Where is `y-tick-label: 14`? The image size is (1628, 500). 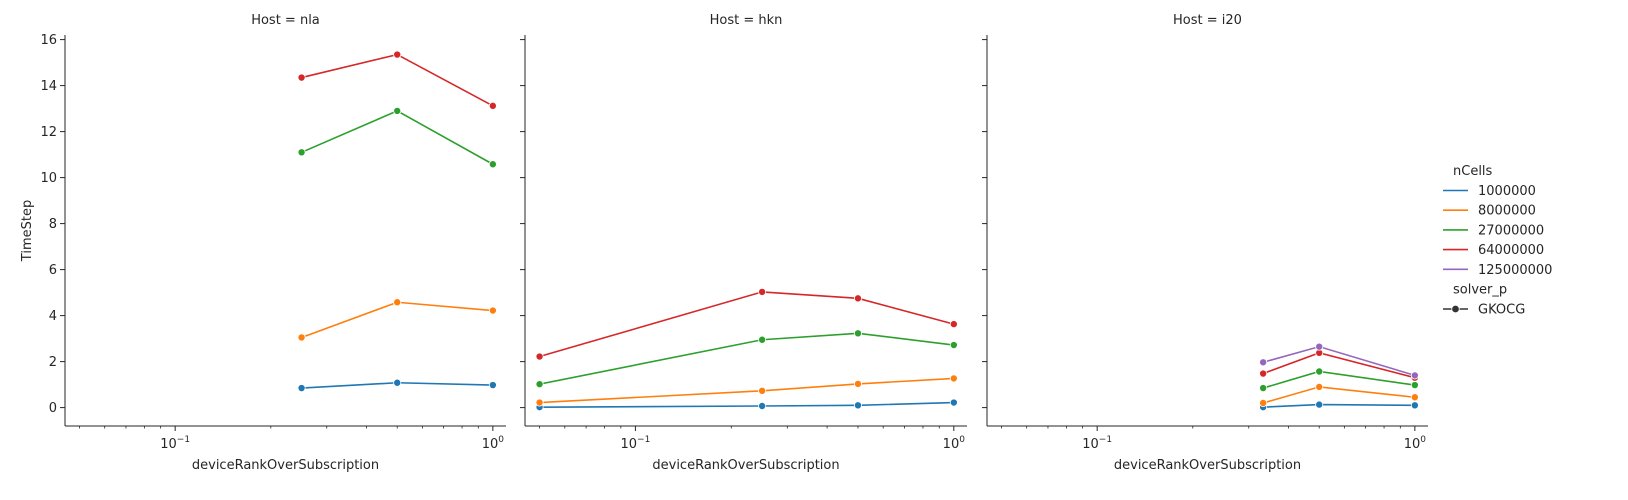
y-tick-label: 14 is located at coordinates (48, 86).